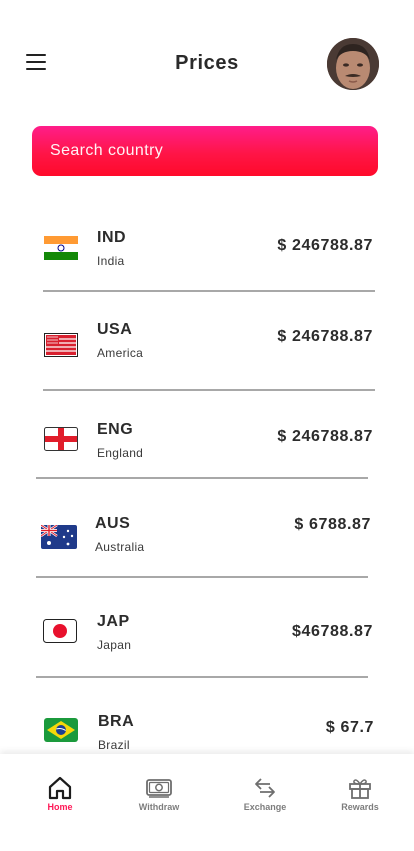  I want to click on country-code: BRA, so click(116, 721).